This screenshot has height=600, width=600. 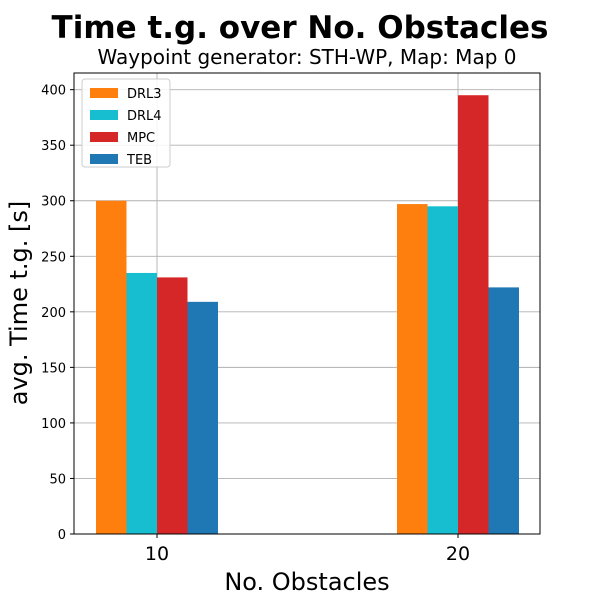 What do you see at coordinates (104, 137) in the screenshot?
I see `legend-swatch-mpc` at bounding box center [104, 137].